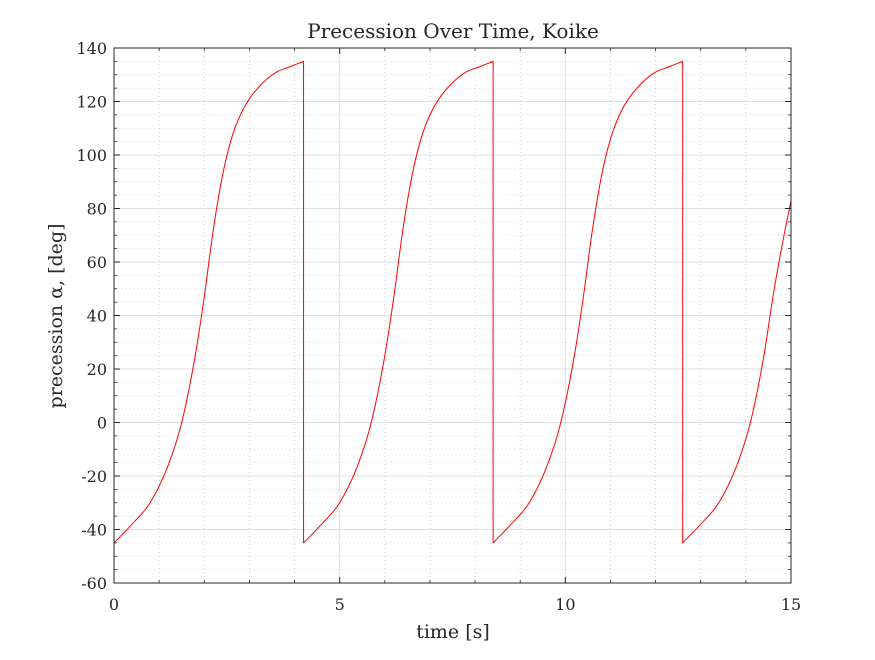 The image size is (875, 660). I want to click on y-tick-label: -20, so click(94, 476).